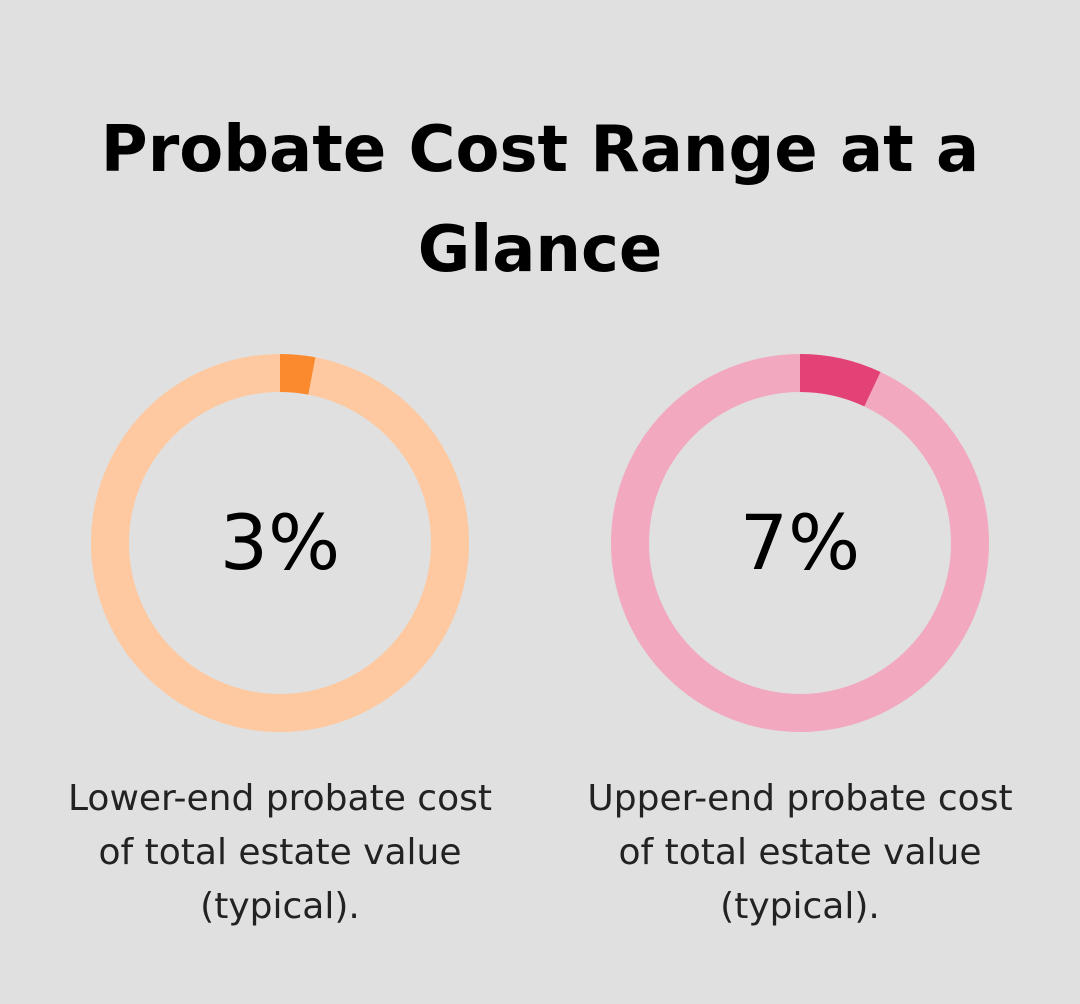 The height and width of the screenshot is (1004, 1080). Describe the element at coordinates (540, 200) in the screenshot. I see `chart-title: Probate Cost Range at a Glance` at that location.